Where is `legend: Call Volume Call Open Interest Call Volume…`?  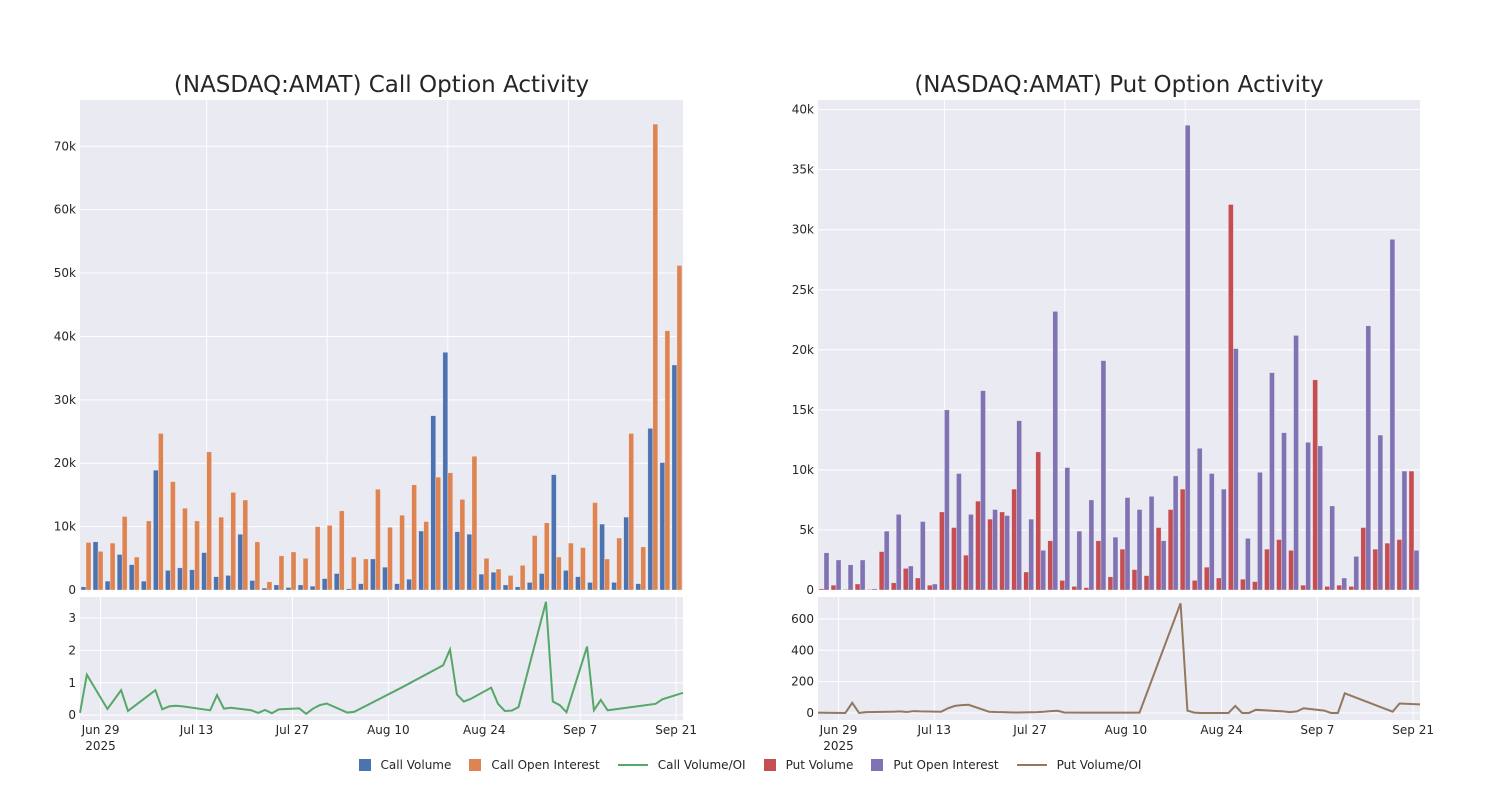
legend: Call Volume Call Open Interest Call Volume… is located at coordinates (750, 765).